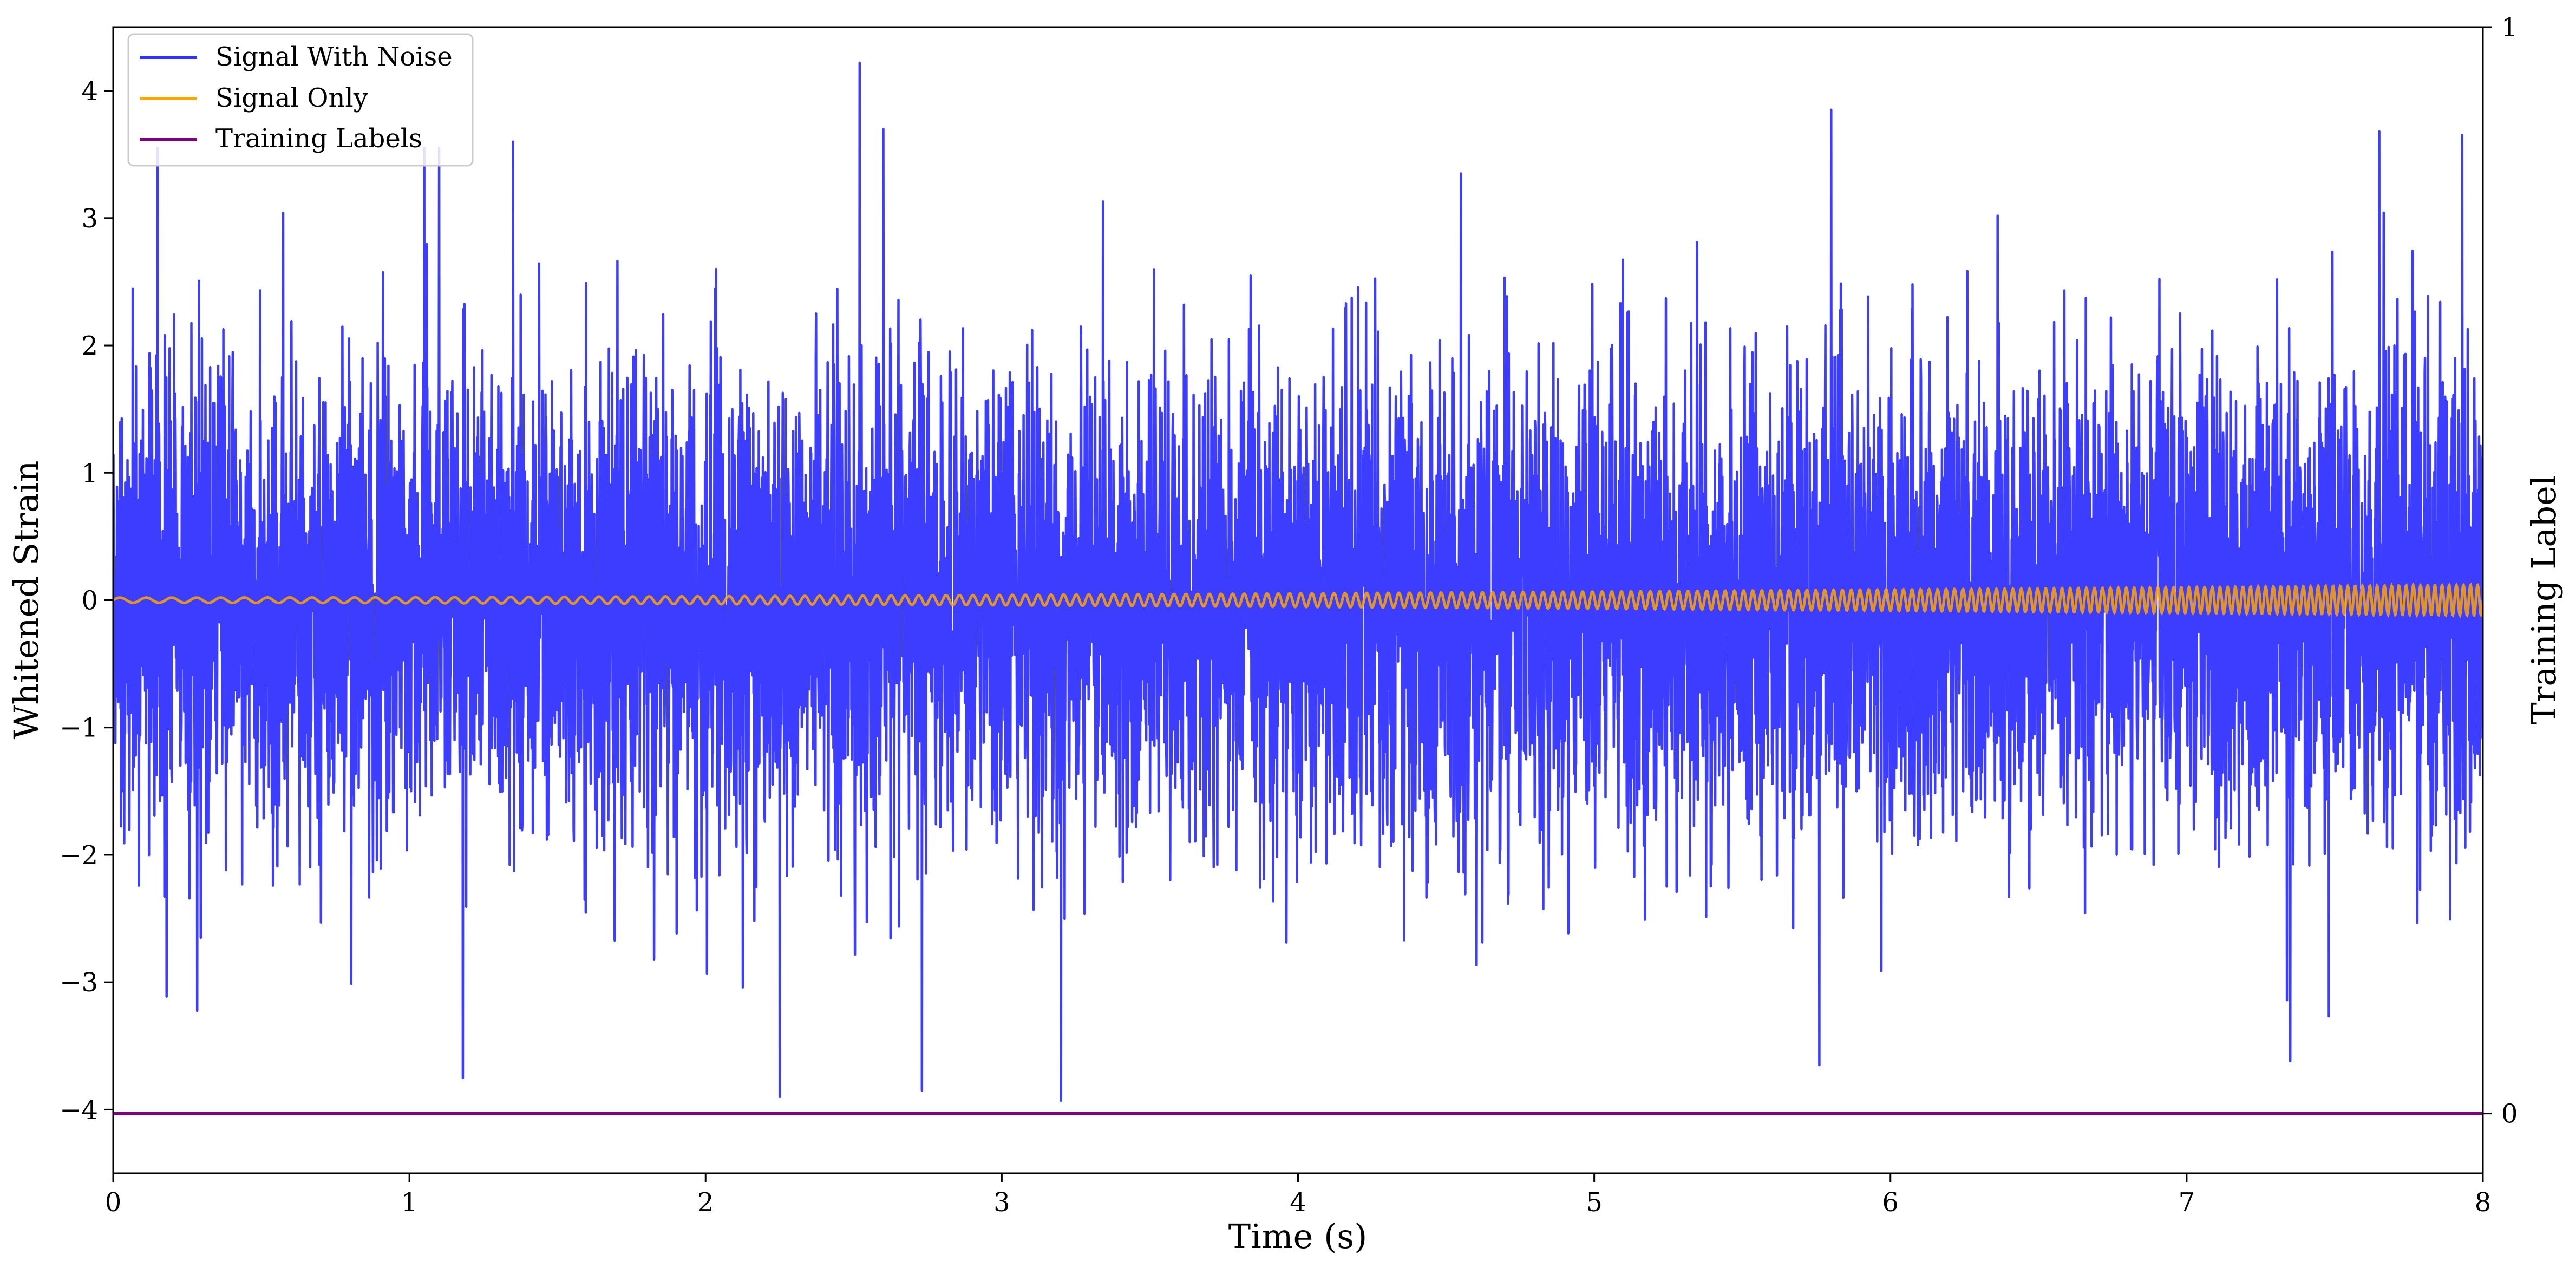  I want to click on y-axis-right: 01, so click(2500, 570).